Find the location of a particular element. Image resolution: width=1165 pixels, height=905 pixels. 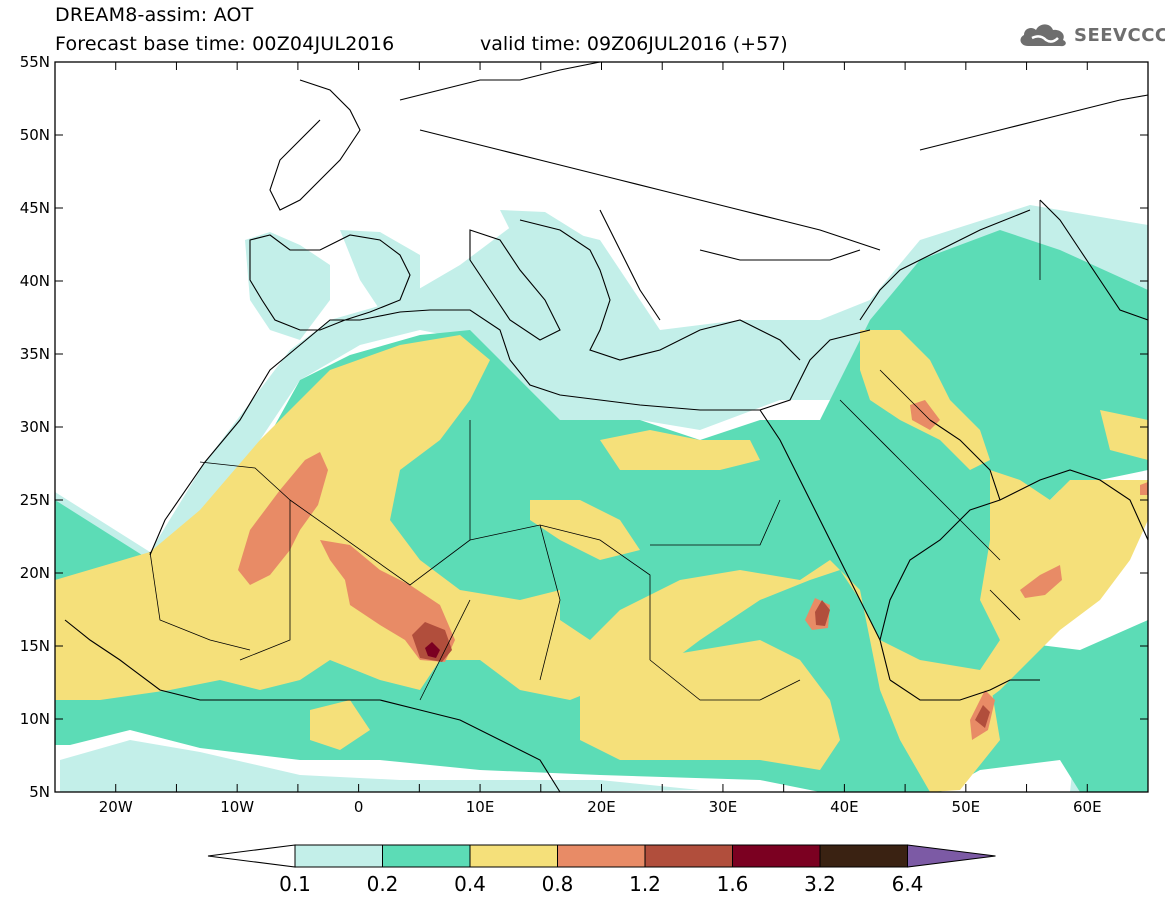

colorbar-label: 0.8 is located at coordinates (558, 884).